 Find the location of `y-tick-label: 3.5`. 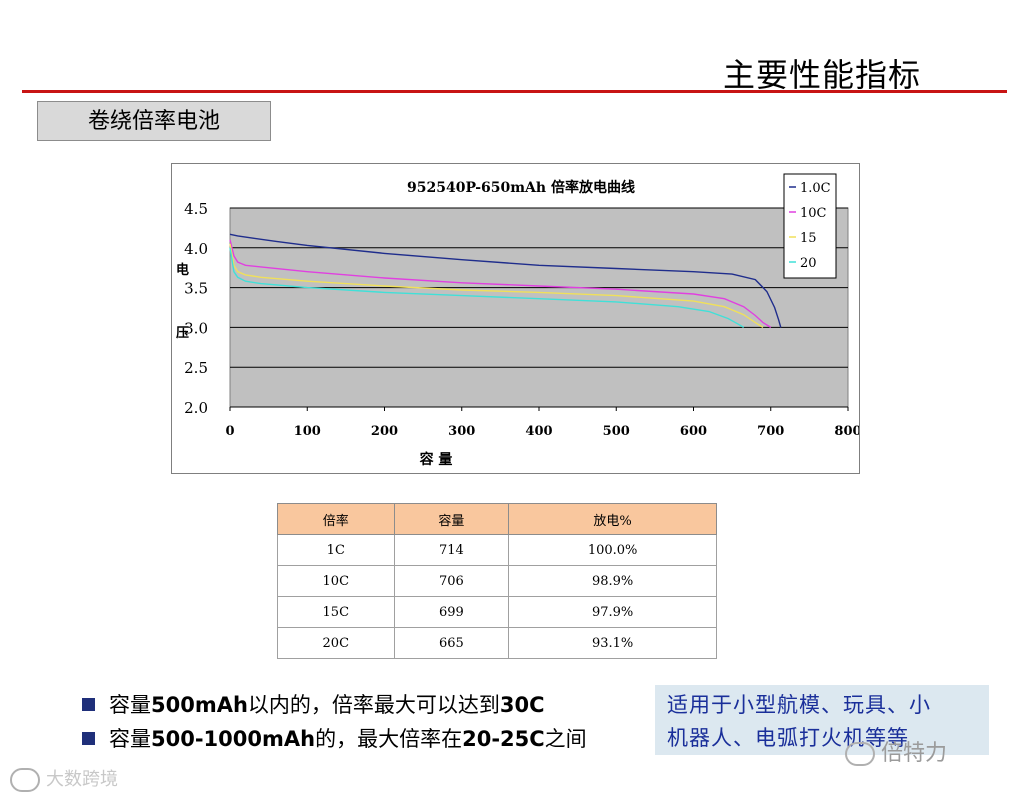

y-tick-label: 3.5 is located at coordinates (196, 289).